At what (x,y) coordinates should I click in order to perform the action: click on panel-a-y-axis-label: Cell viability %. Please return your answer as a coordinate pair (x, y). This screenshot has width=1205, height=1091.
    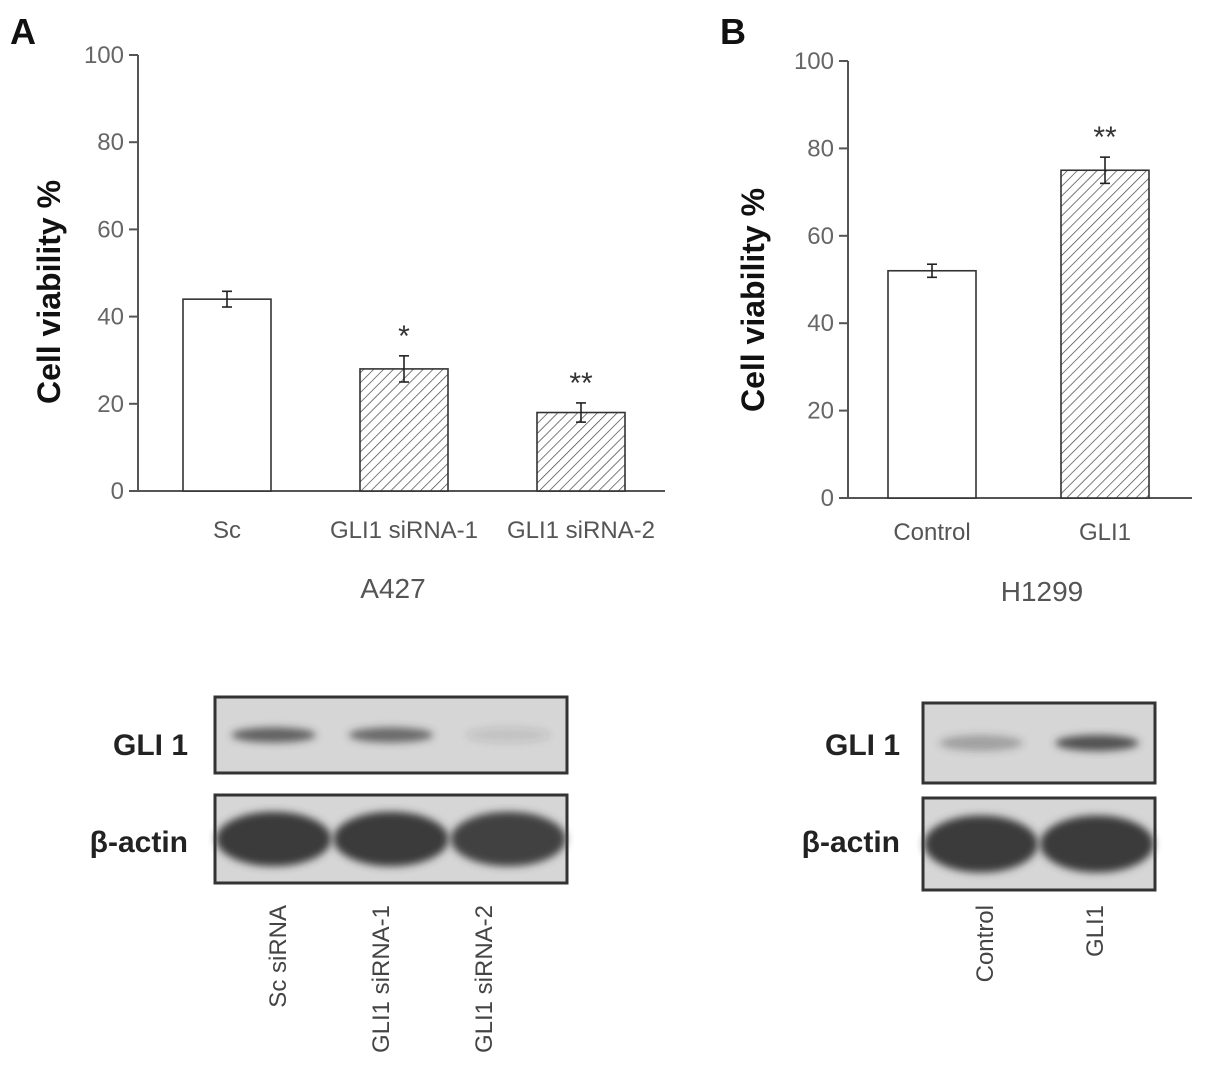
    Looking at the image, I should click on (49, 292).